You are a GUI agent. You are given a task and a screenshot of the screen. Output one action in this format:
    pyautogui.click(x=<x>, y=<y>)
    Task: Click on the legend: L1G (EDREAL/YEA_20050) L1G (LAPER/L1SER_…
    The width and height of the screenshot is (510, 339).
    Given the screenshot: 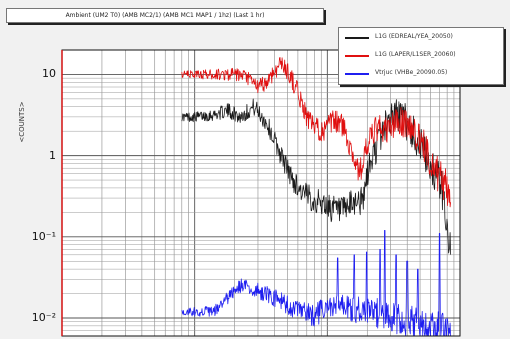 What is the action you would take?
    pyautogui.click(x=421, y=56)
    